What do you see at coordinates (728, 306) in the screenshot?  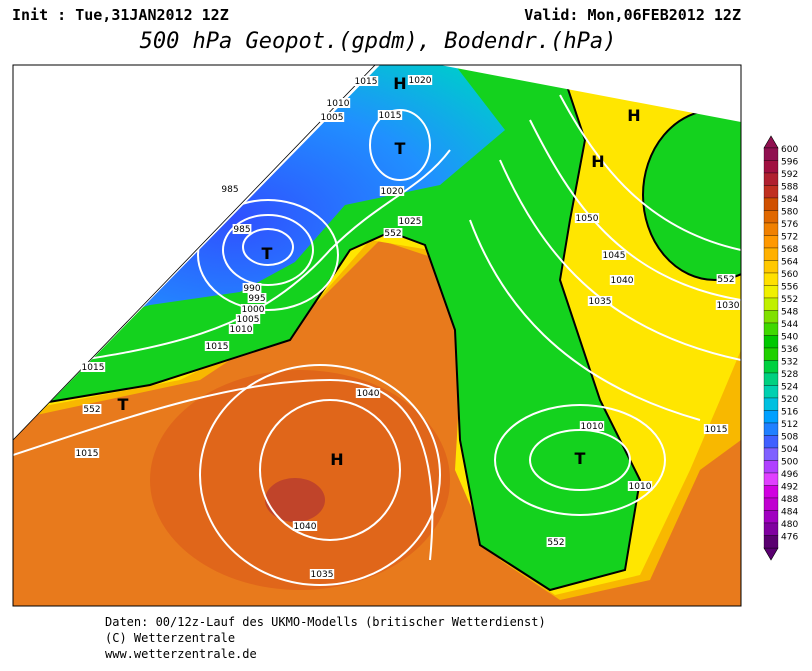 I see `isobar-label: 1030` at bounding box center [728, 306].